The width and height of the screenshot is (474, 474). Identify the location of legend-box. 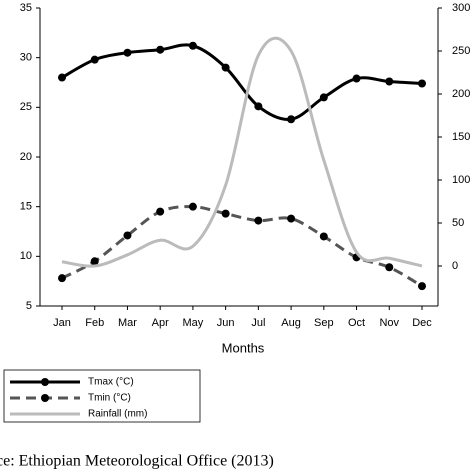
(102, 396).